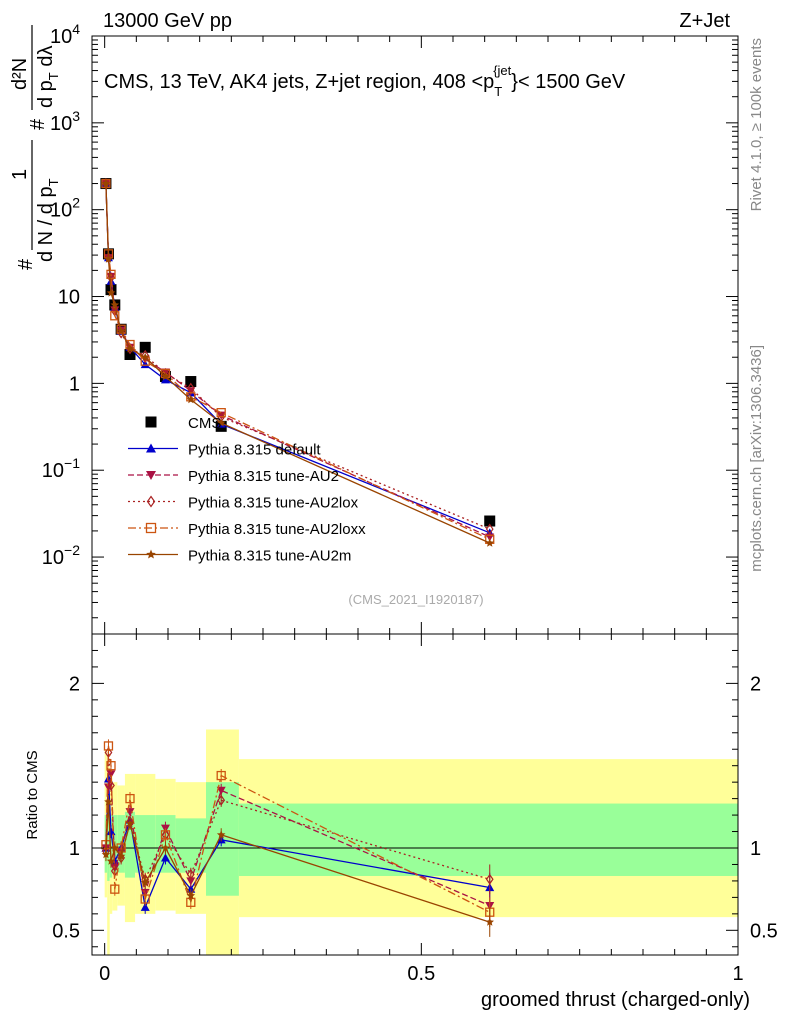 Image resolution: width=786 pixels, height=1024 pixels. I want to click on mcplots-label: mcplots.cern.ch [arXiv:1306.3436], so click(756, 458).